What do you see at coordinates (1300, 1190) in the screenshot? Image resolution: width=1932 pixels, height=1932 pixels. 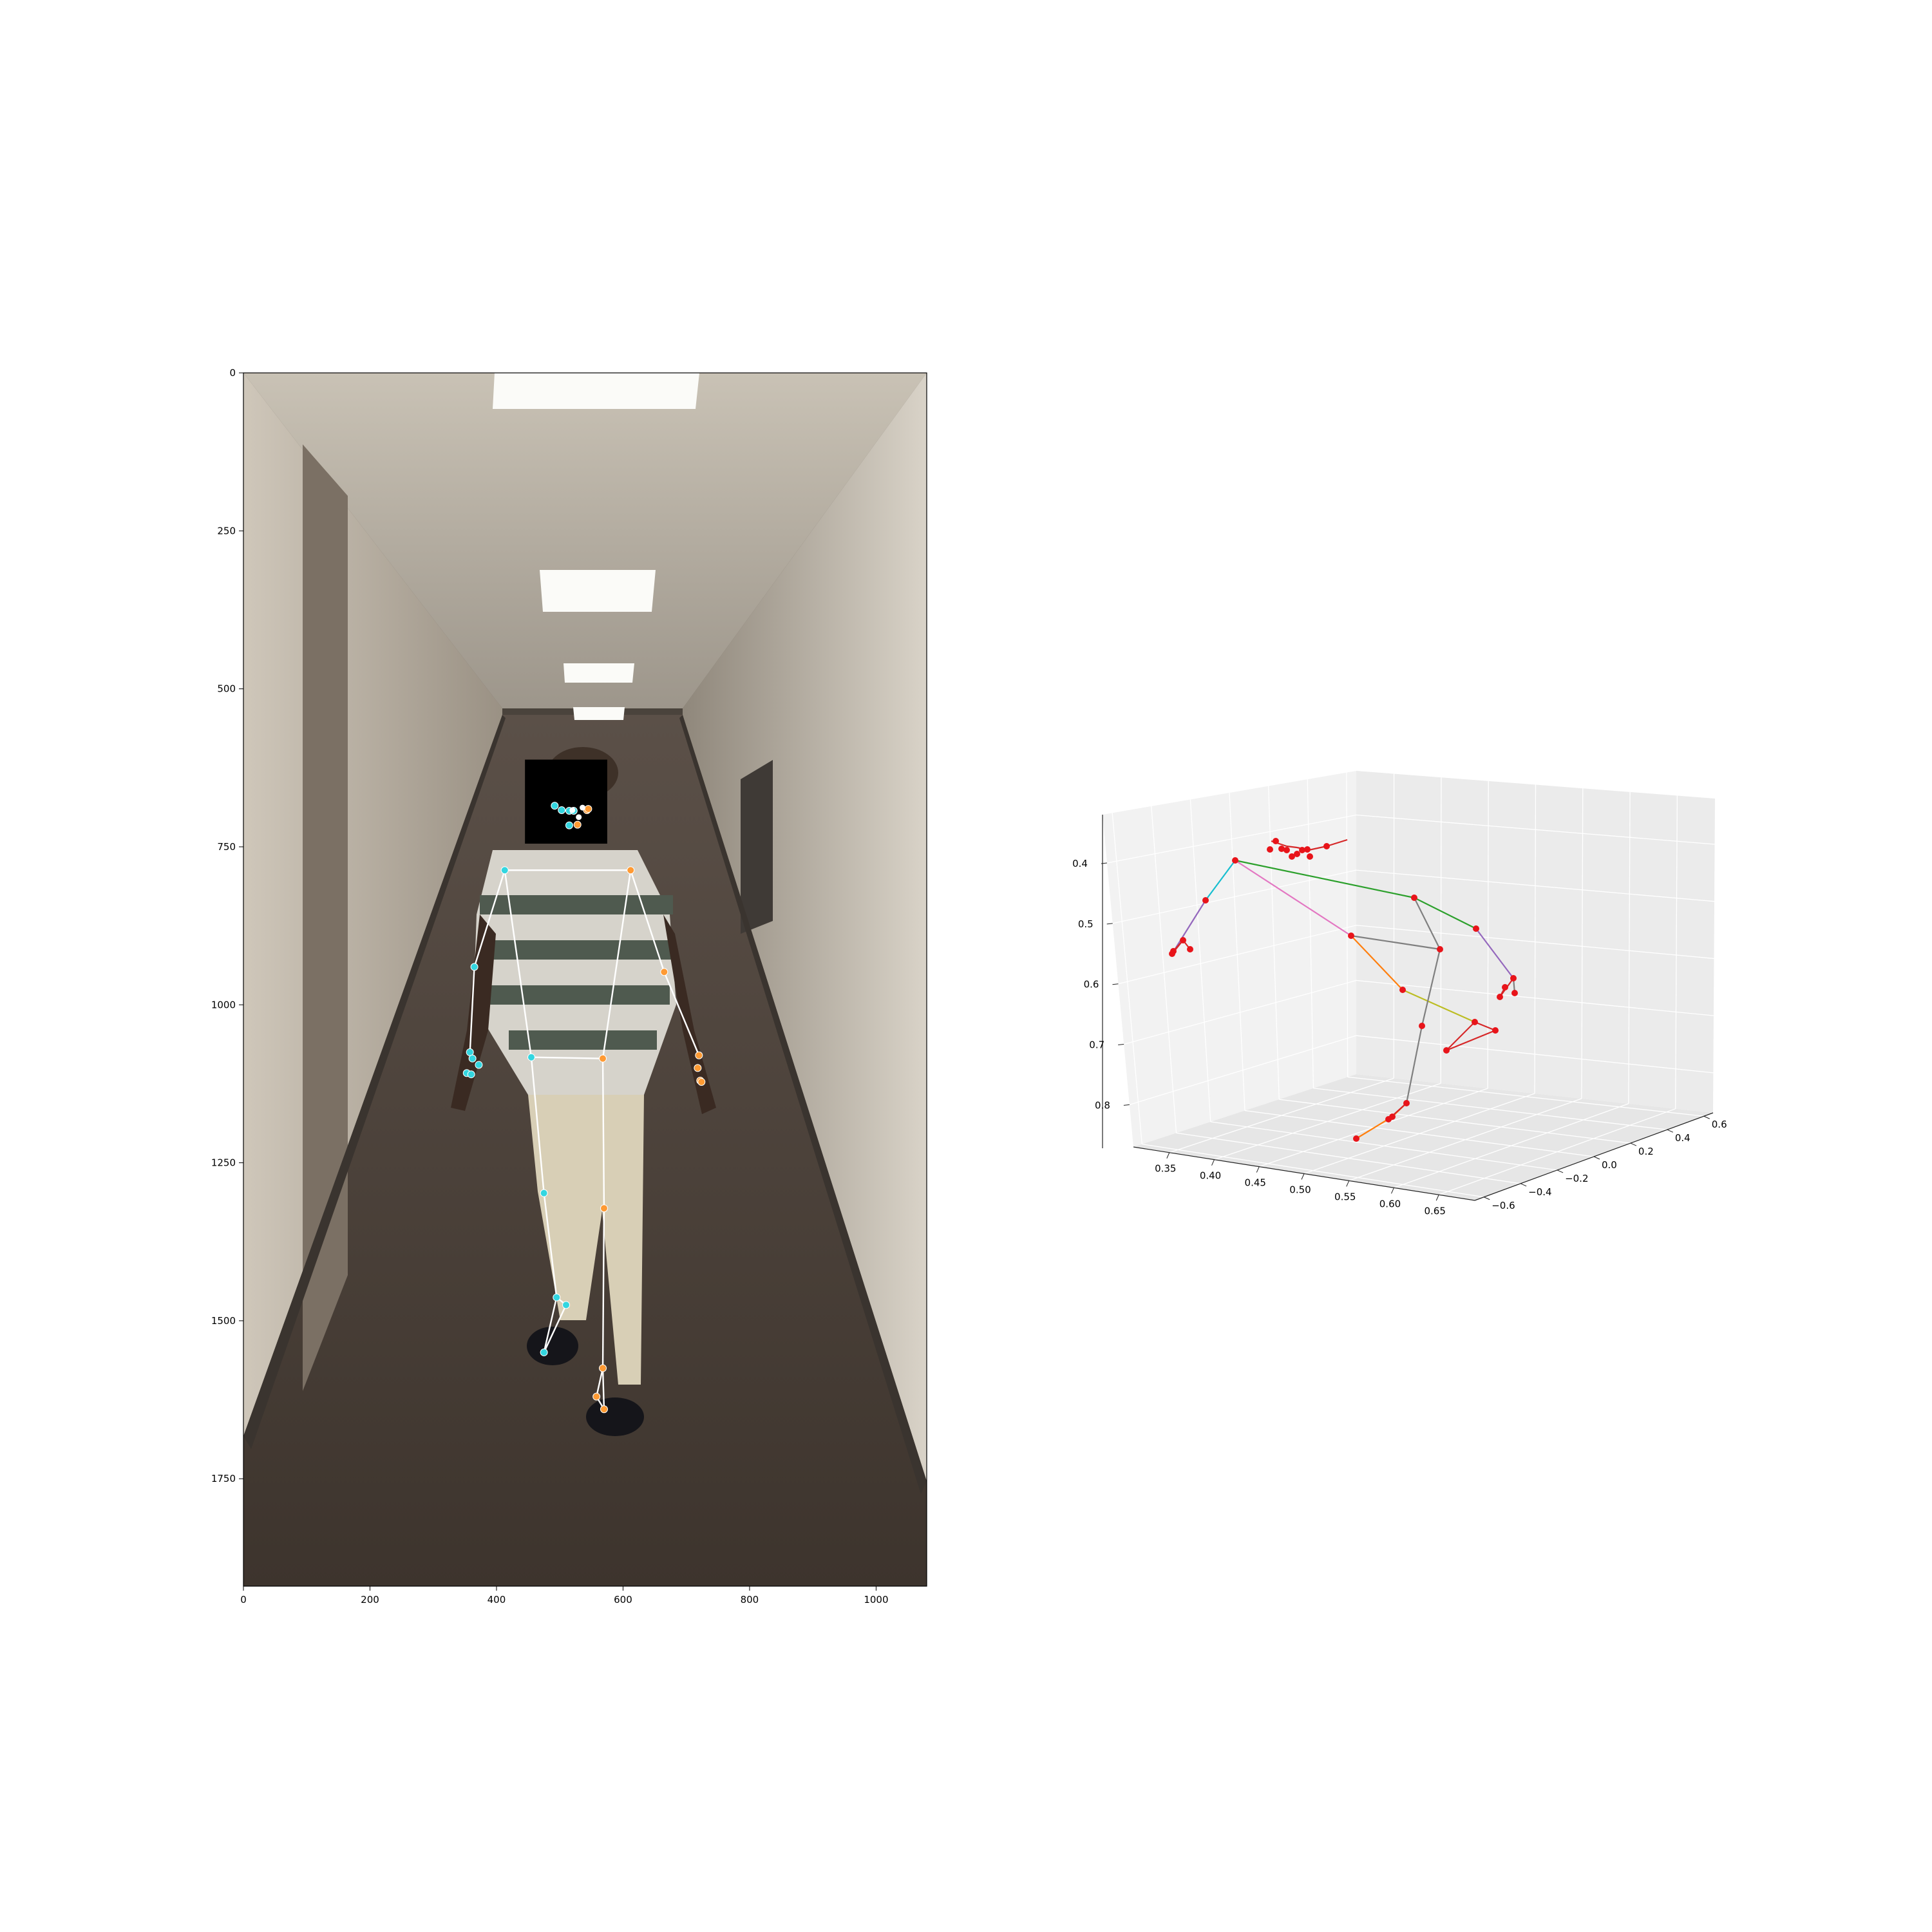 I see `x3d-tick-label: 0.50` at bounding box center [1300, 1190].